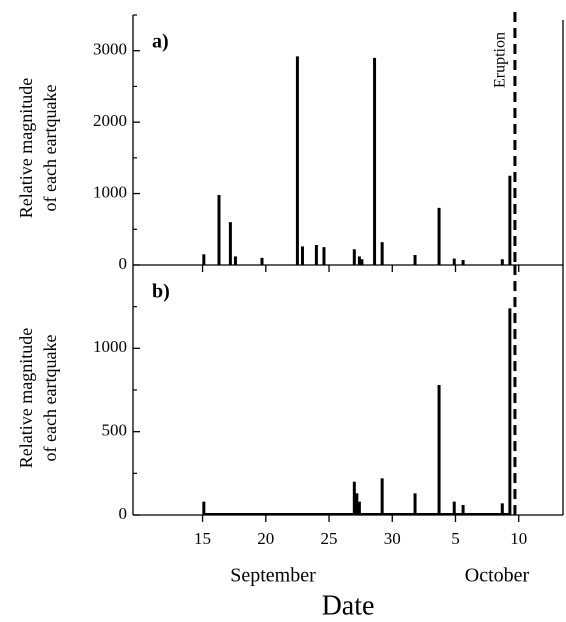 The height and width of the screenshot is (622, 566). What do you see at coordinates (518, 538) in the screenshot?
I see `x-tick-label: 10` at bounding box center [518, 538].